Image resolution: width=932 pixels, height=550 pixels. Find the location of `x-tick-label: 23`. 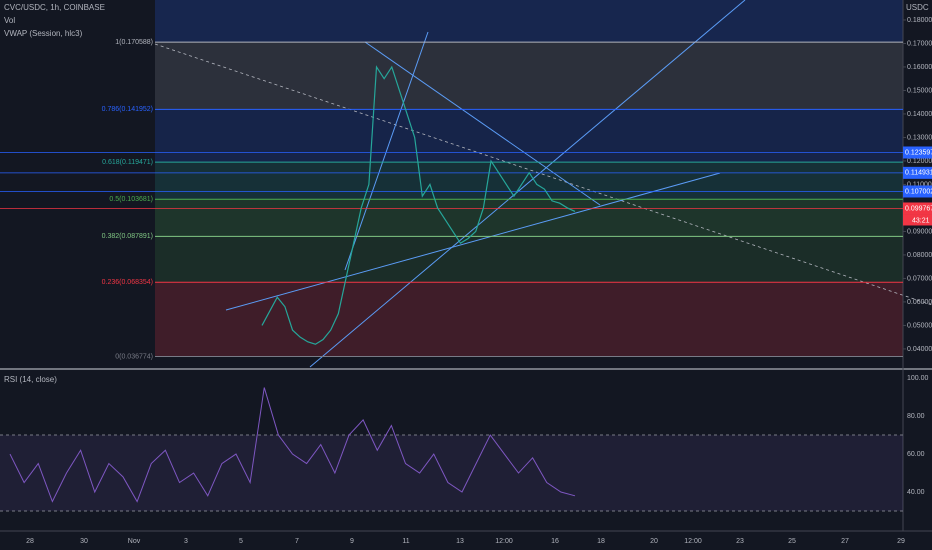

x-tick-label: 23 is located at coordinates (740, 541).